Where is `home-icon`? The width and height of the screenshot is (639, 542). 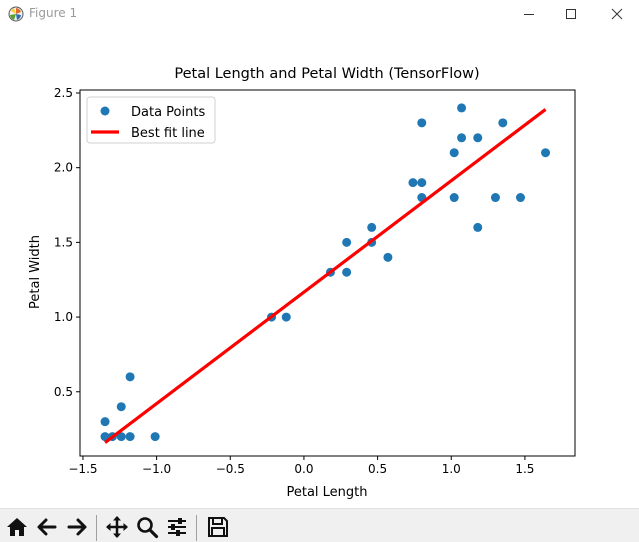
home-icon is located at coordinates (17, 527).